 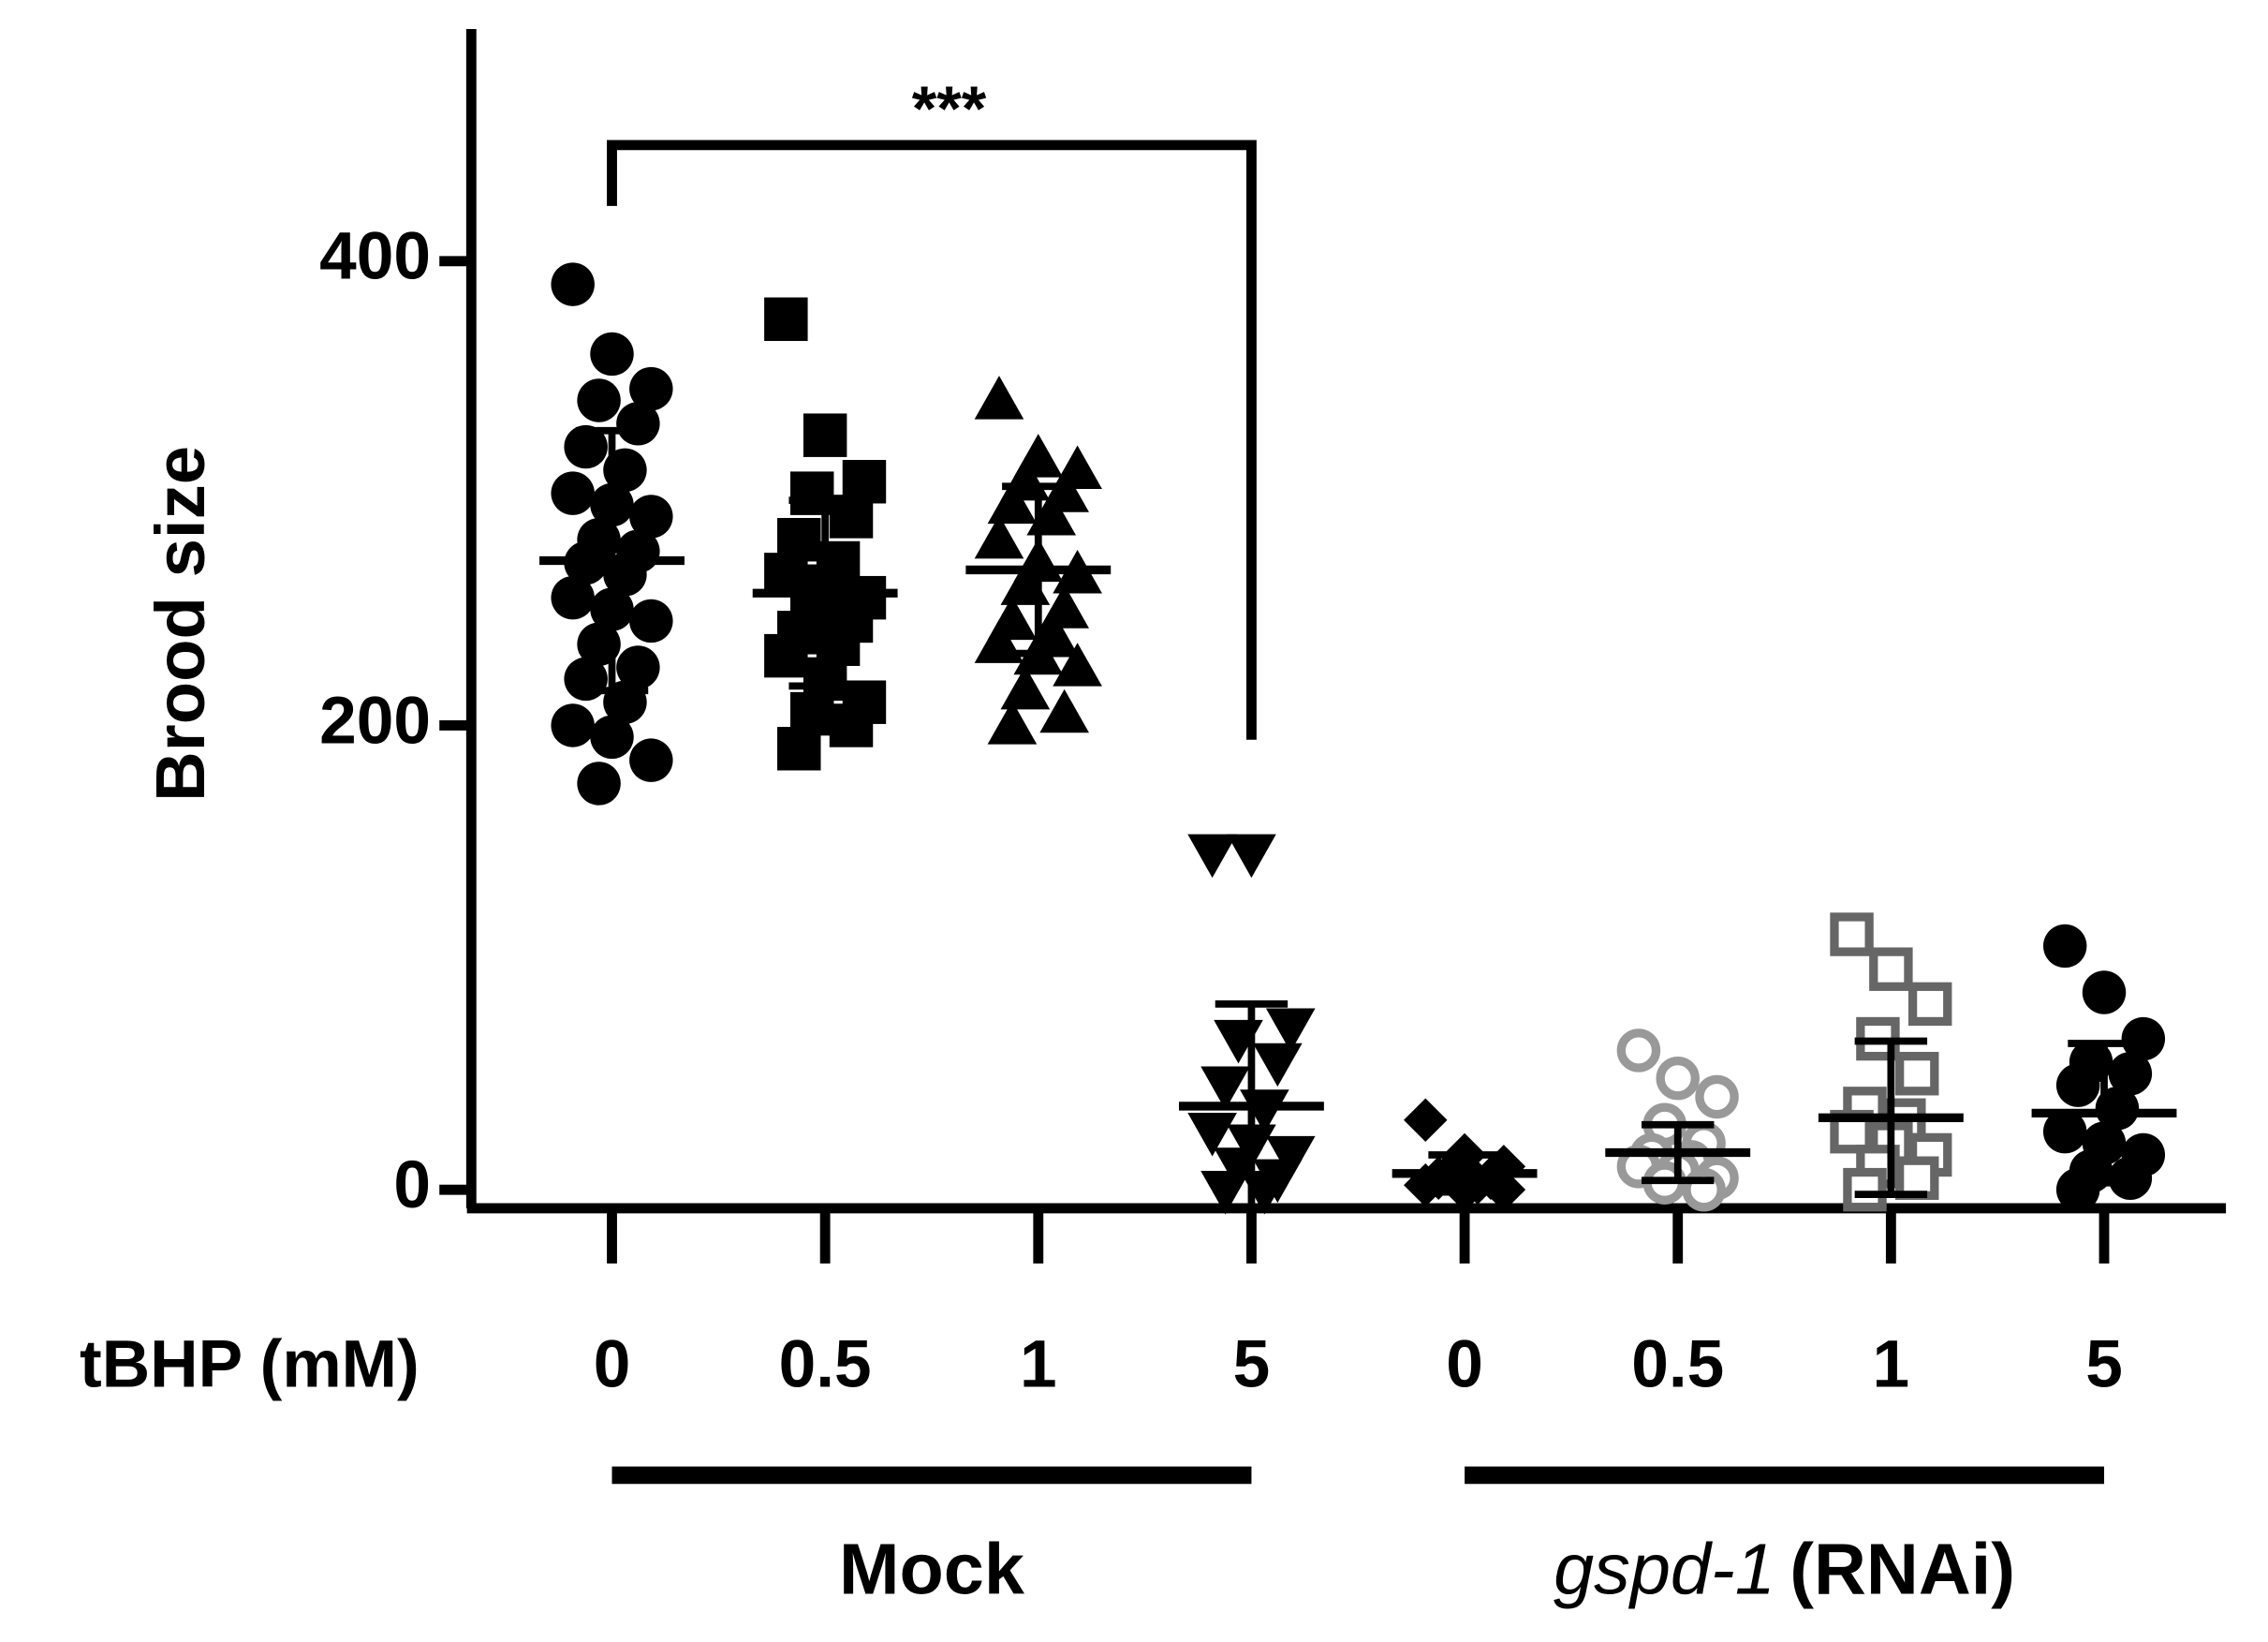 I want to click on group-label: gspd-1 (RNAi), so click(x=1784, y=1570).